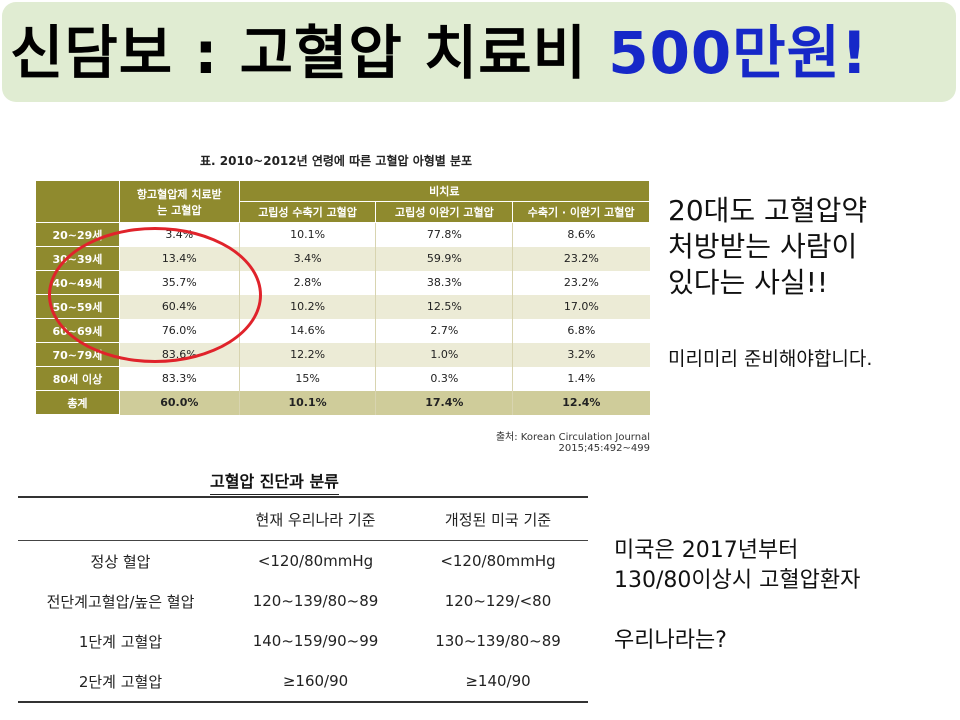  I want to click on treated-cell: 83.3%, so click(179, 378).